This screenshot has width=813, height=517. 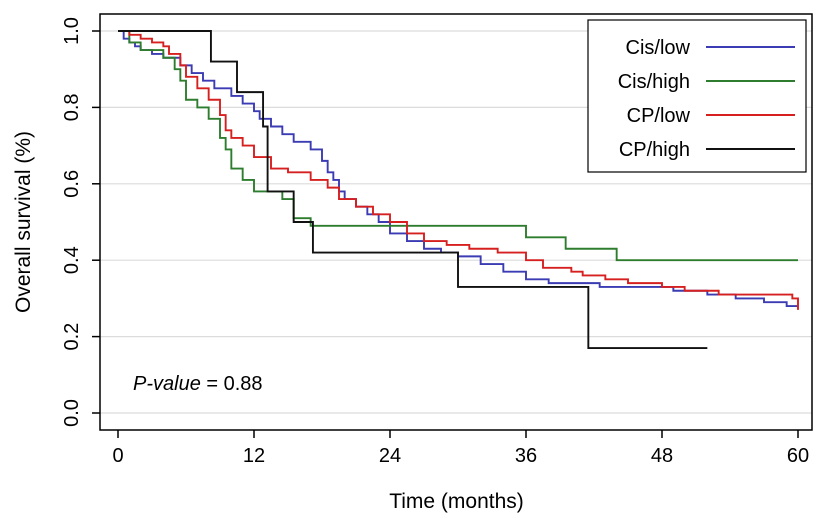 I want to click on x-tick-label: 36, so click(x=526, y=456).